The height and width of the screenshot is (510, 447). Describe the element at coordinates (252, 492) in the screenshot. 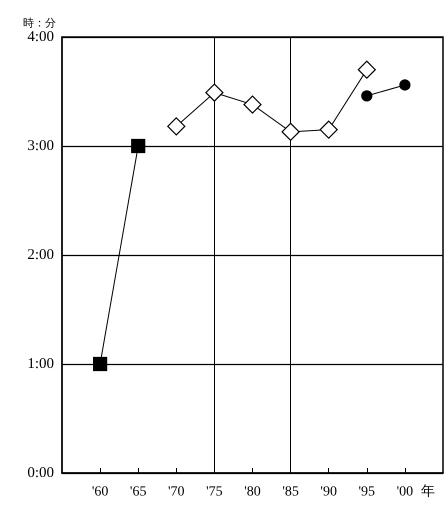

I see `x-tick-label: '80` at that location.